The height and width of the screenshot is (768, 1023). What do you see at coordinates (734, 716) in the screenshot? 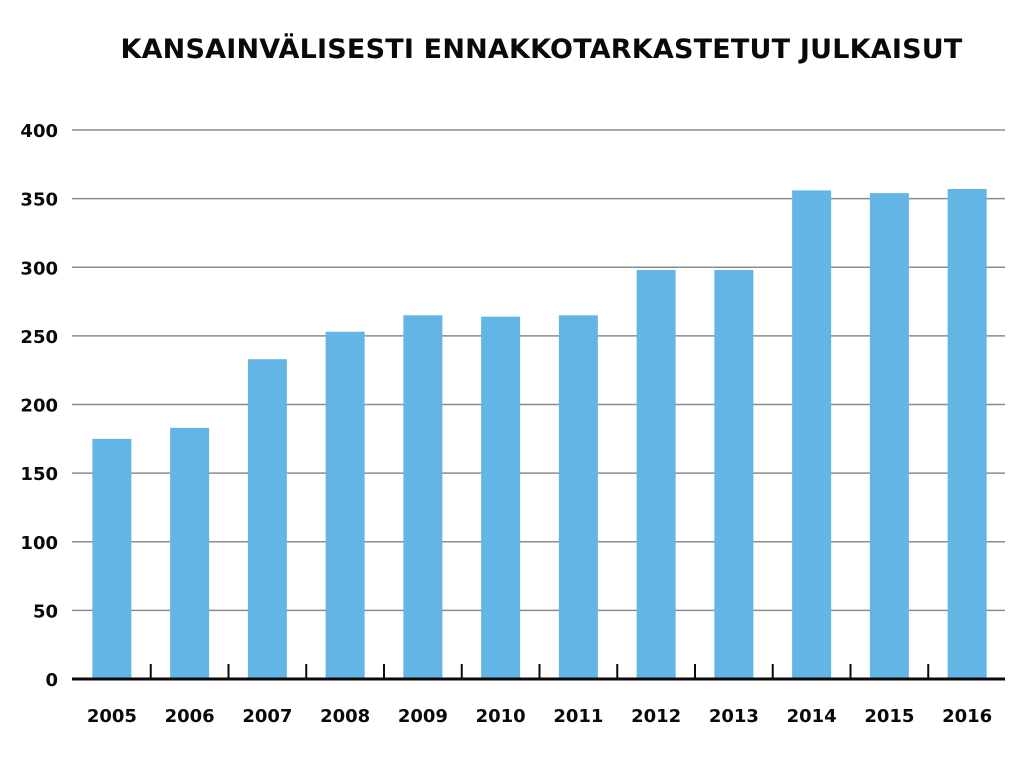
I see `x-tick-label: 2013` at bounding box center [734, 716].